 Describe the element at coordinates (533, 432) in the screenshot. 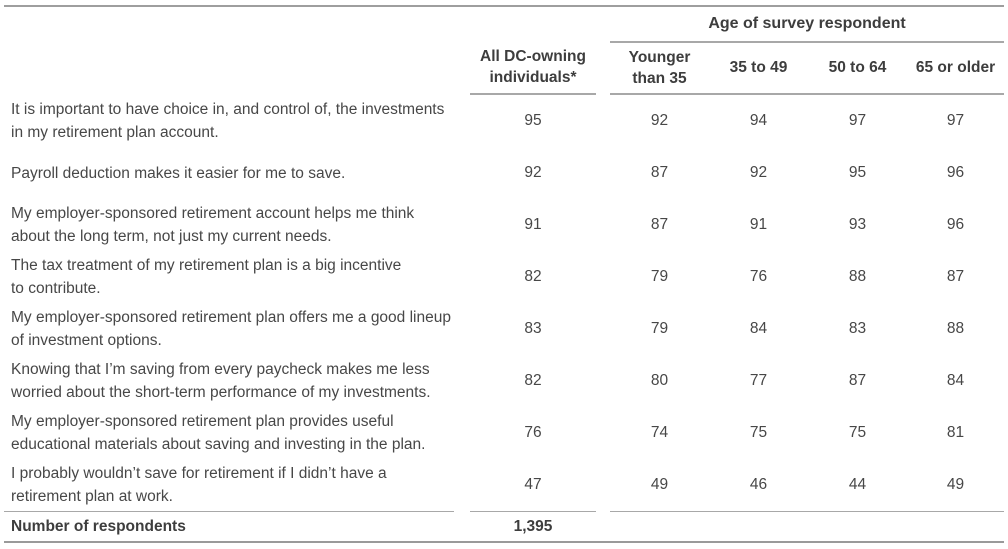

I see `value-all-dc: 76` at that location.